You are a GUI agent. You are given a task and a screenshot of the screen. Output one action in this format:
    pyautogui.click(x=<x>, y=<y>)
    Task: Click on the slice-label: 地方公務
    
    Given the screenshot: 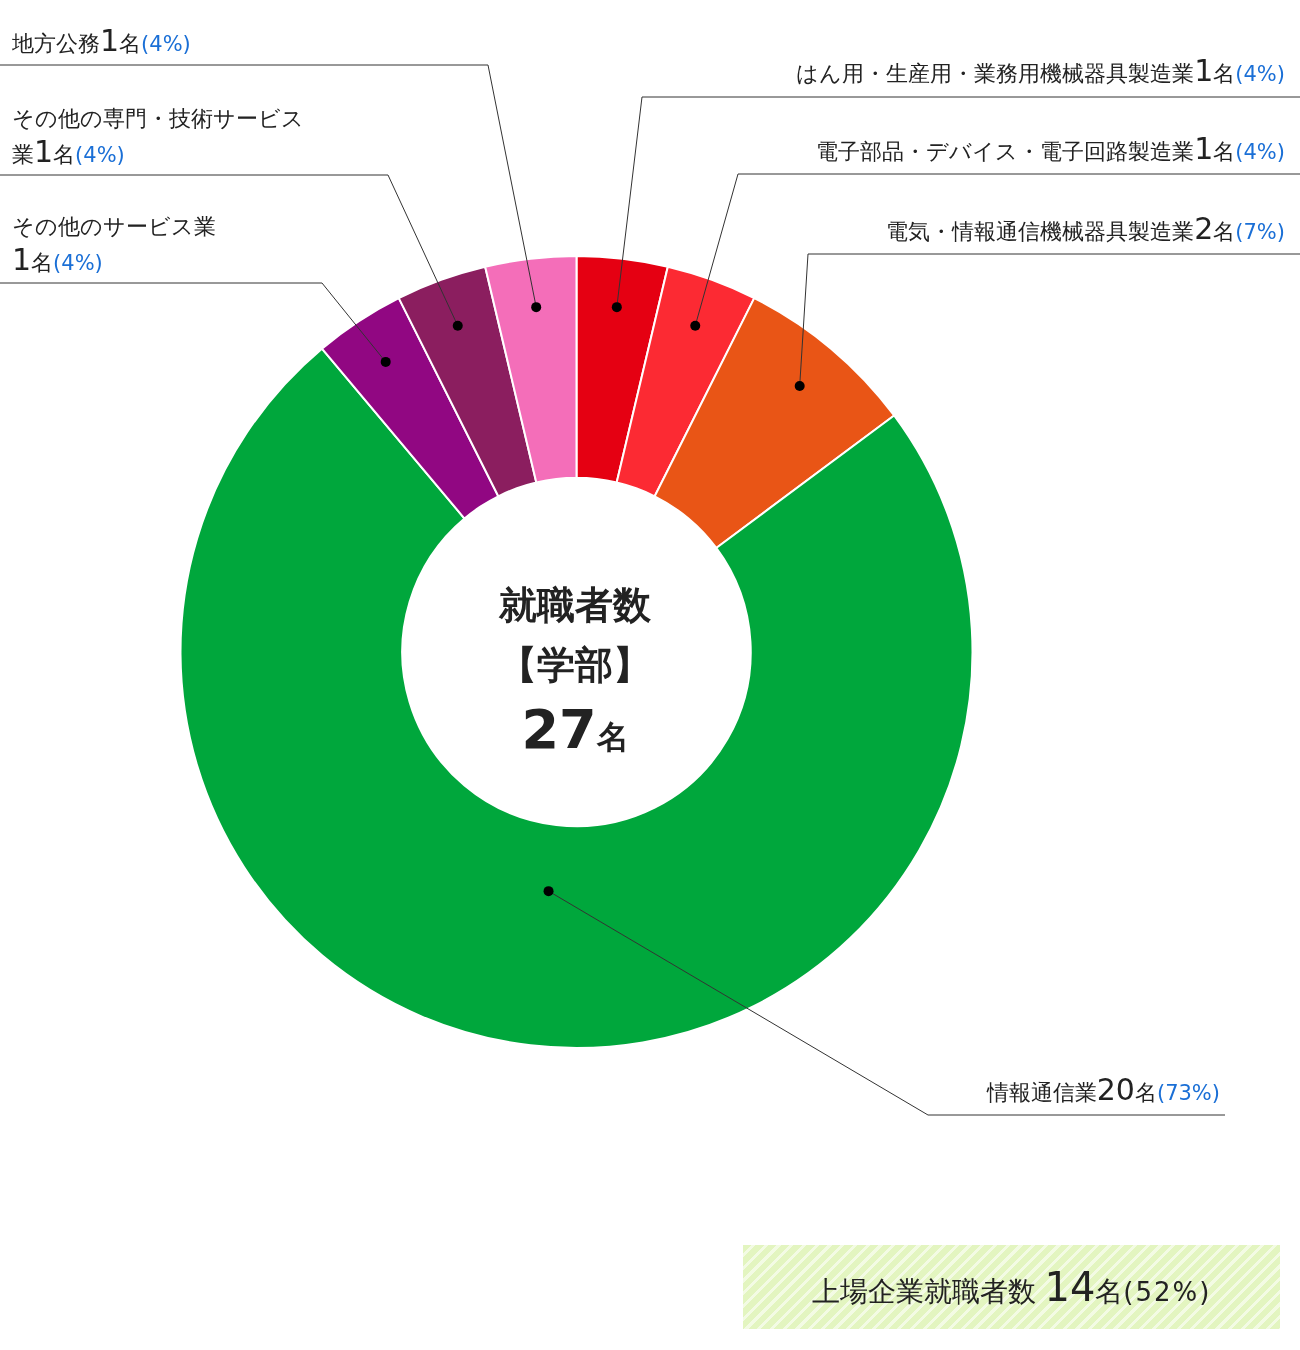 What is the action you would take?
    pyautogui.click(x=56, y=43)
    